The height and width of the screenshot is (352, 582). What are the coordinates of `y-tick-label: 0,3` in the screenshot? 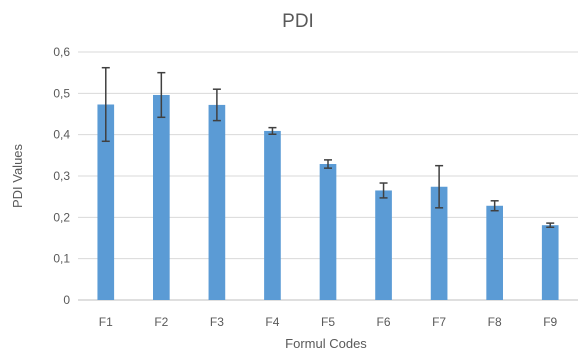 It's located at (61, 176).